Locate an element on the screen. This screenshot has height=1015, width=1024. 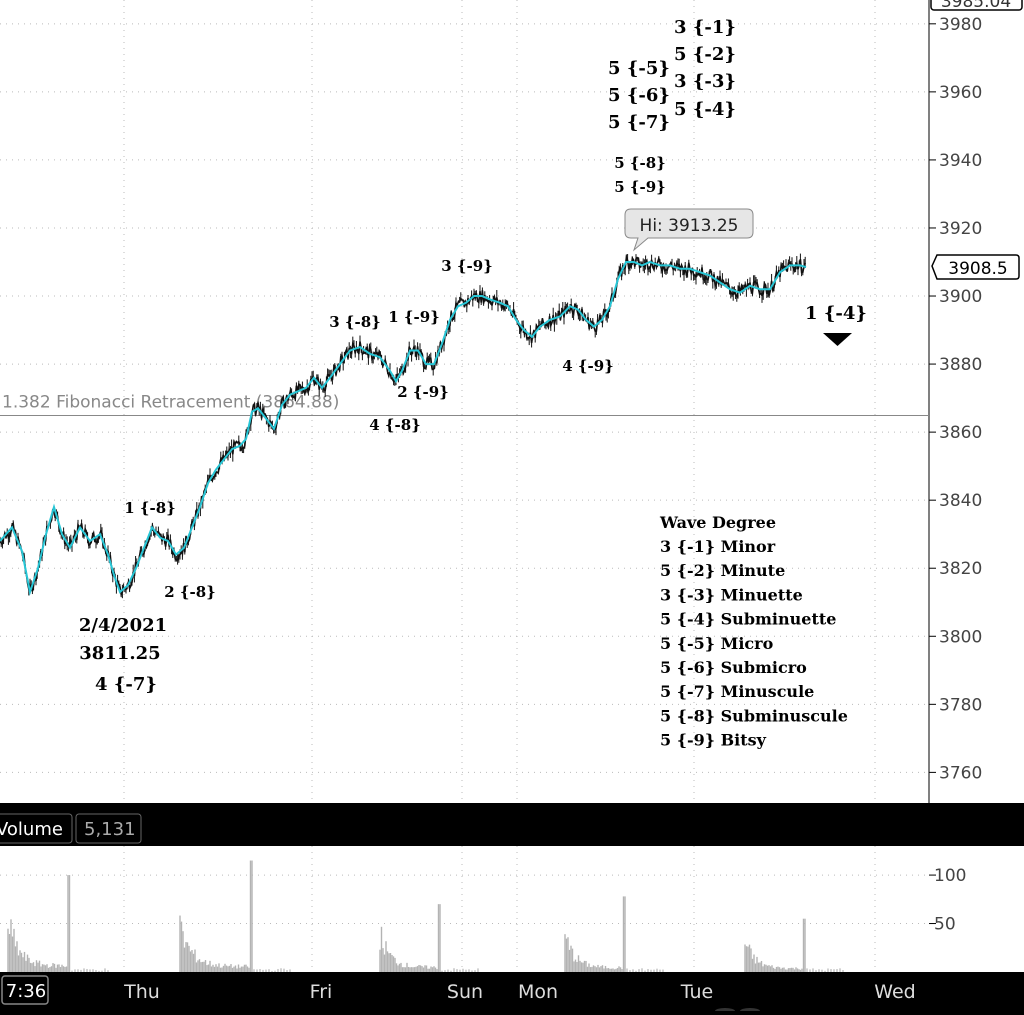
wave-annotation: 2 {-9} is located at coordinates (423, 392).